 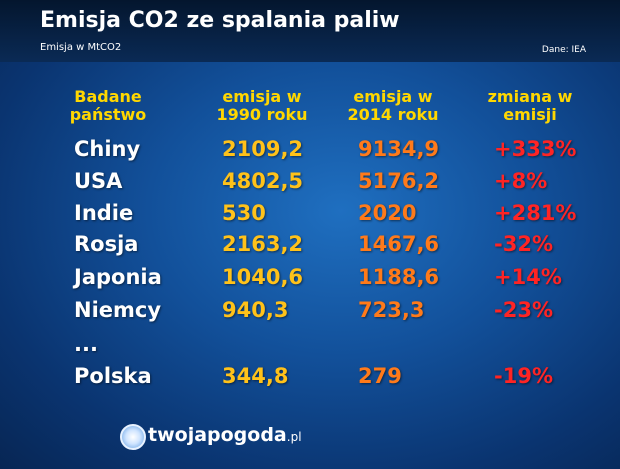 What do you see at coordinates (523, 244) in the screenshot?
I see `cell-value: -32%` at bounding box center [523, 244].